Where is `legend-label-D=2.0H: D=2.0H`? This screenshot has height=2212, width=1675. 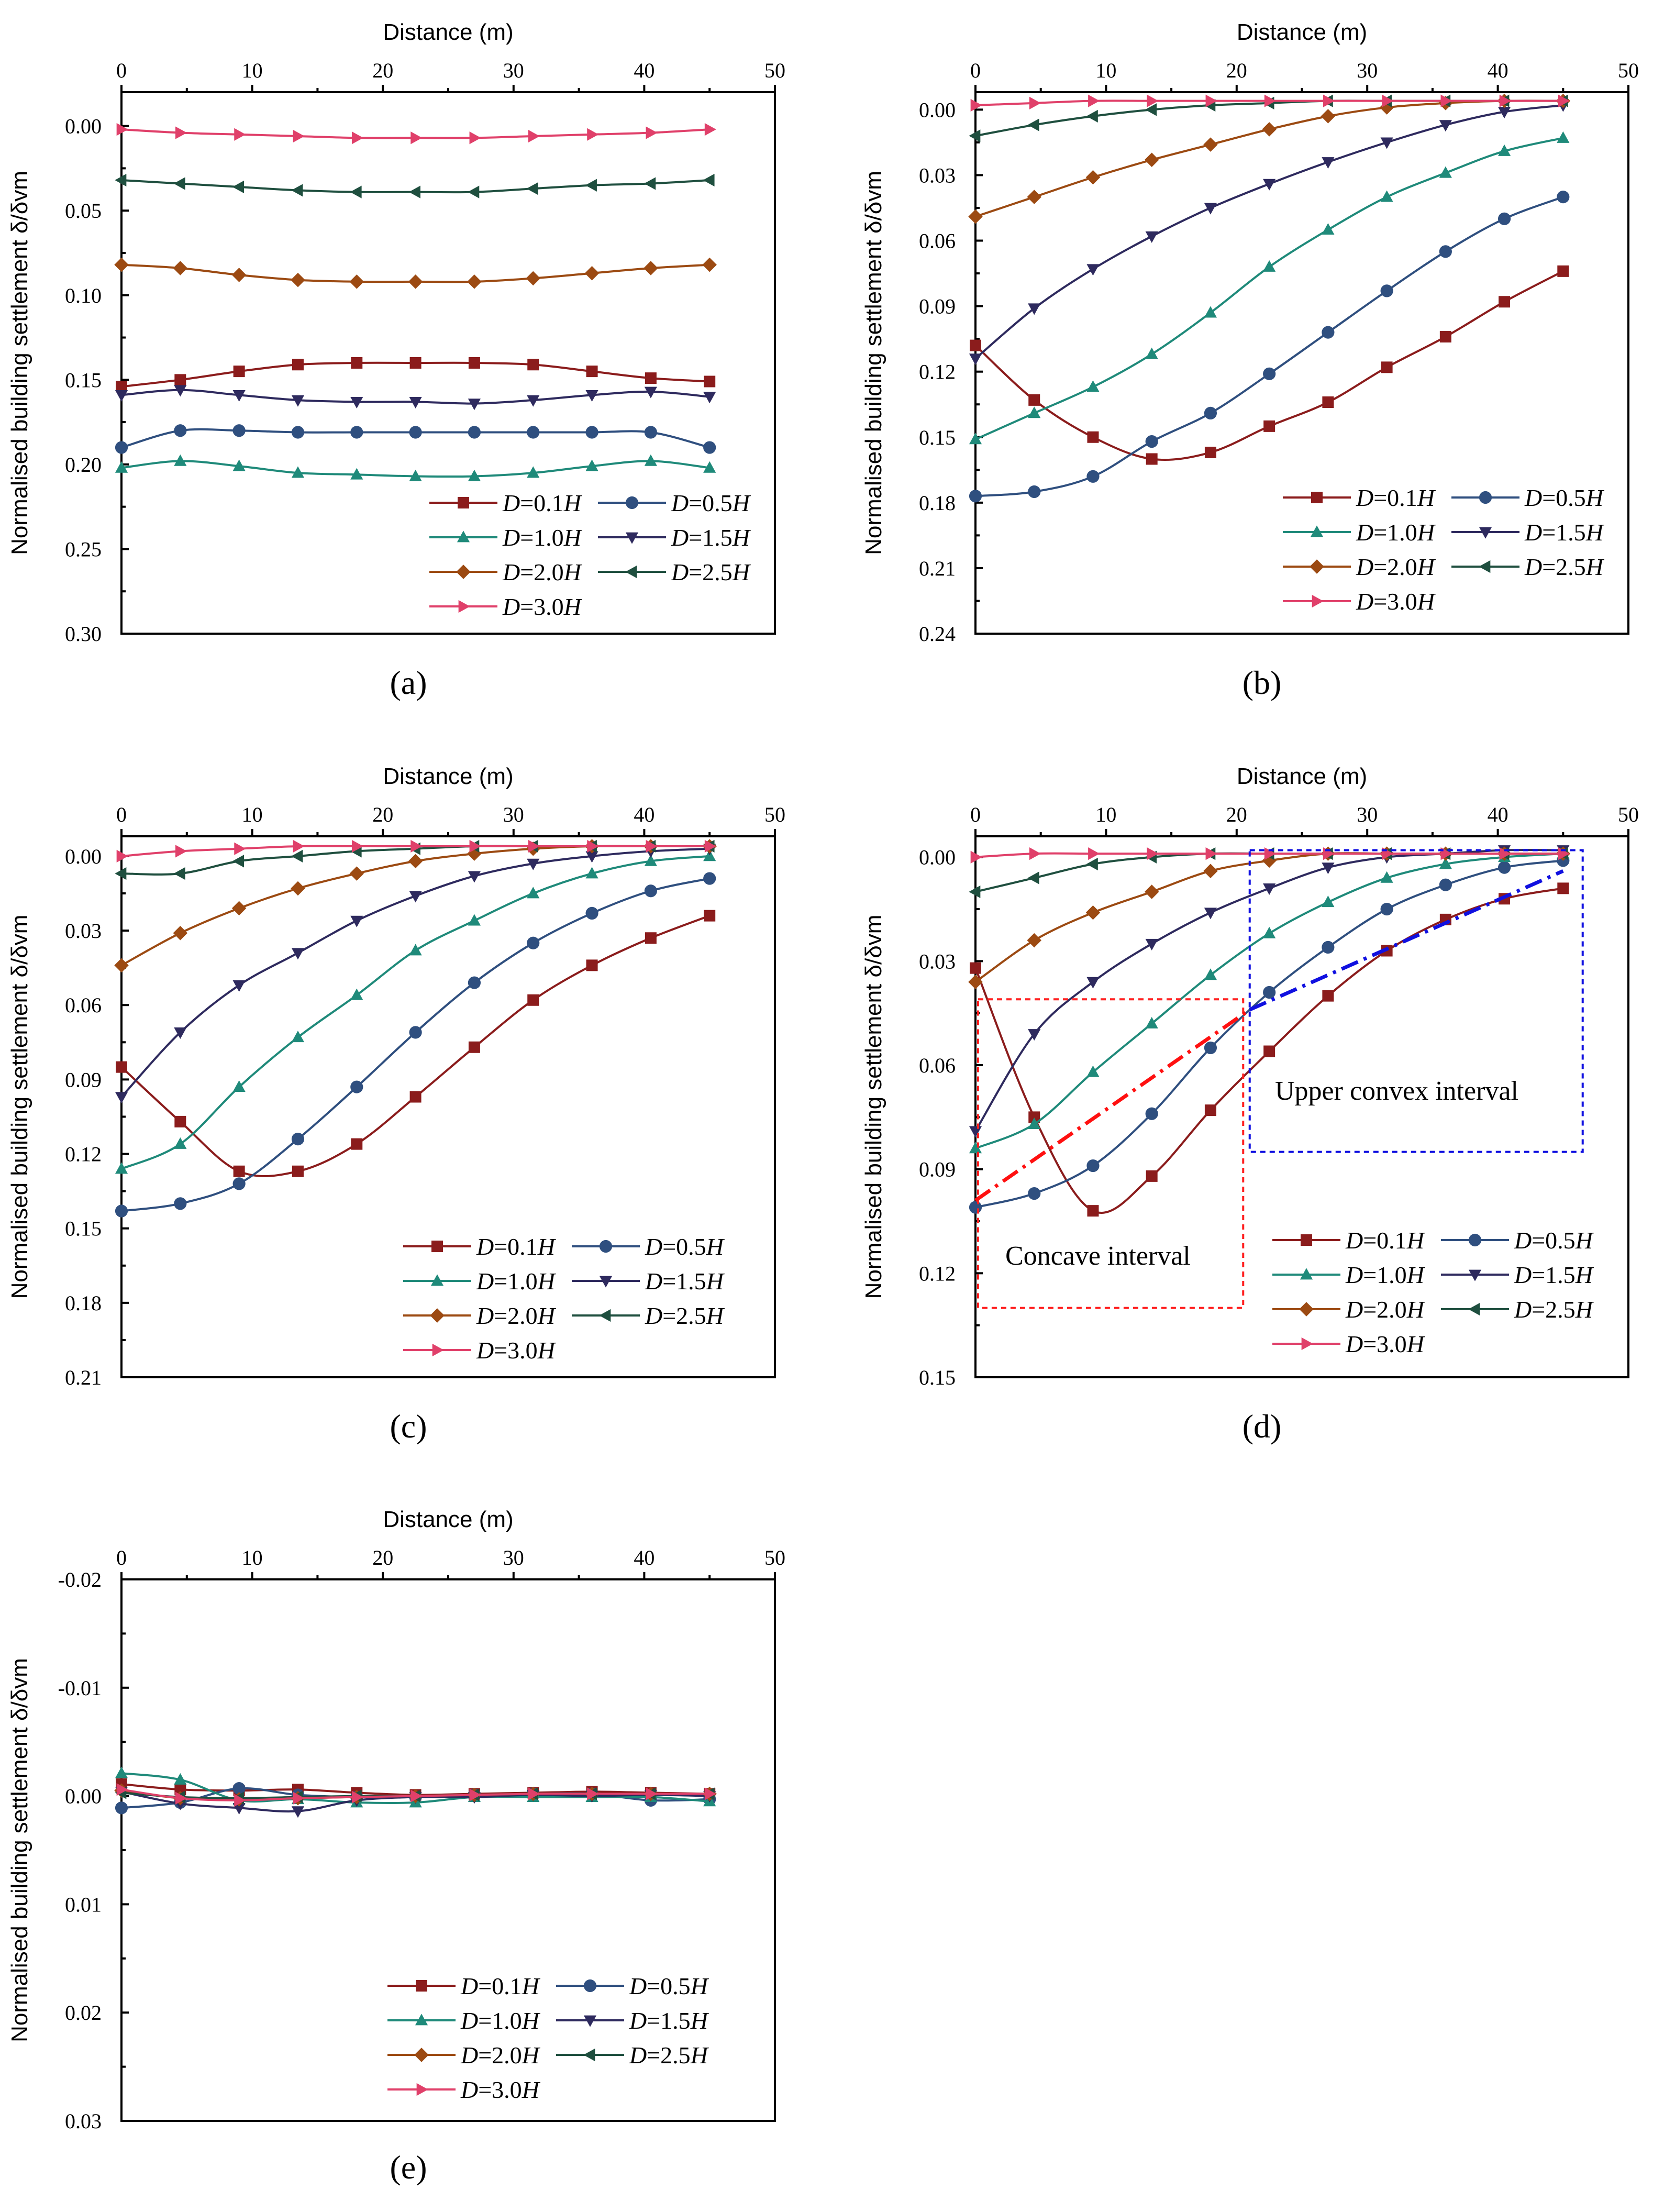 legend-label-D=2.0H: D=2.0H is located at coordinates (500, 2055).